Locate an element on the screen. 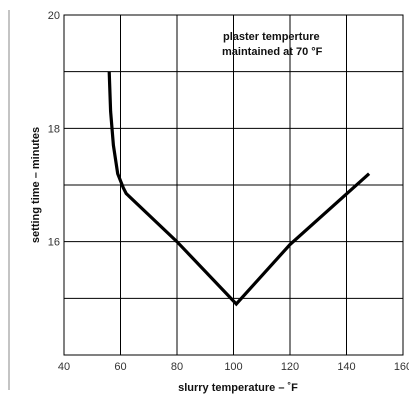 Image resolution: width=409 pixels, height=400 pixels. y-tick-label: 20 is located at coordinates (54, 16).